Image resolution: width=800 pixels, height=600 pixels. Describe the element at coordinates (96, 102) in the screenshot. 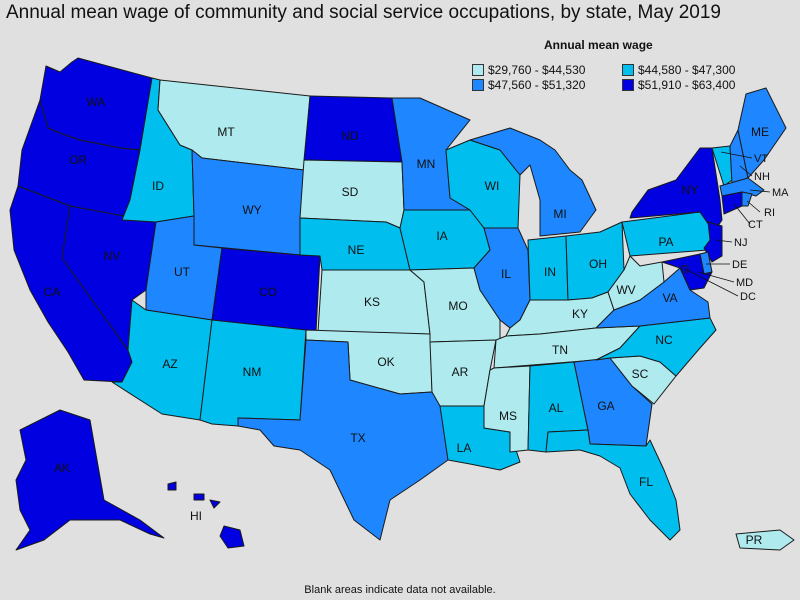

I see `label-wa: WA` at that location.